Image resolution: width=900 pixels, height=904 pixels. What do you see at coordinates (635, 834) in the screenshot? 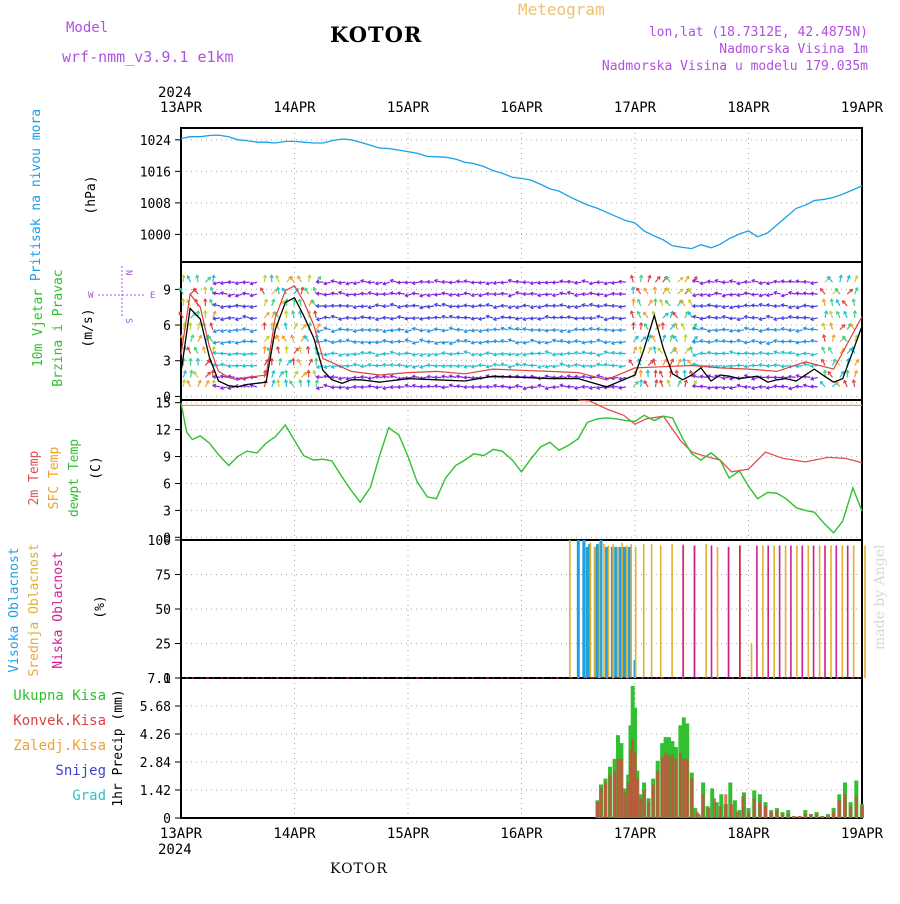
I see `x-tick-label-bottom: 17APR` at bounding box center [635, 834].